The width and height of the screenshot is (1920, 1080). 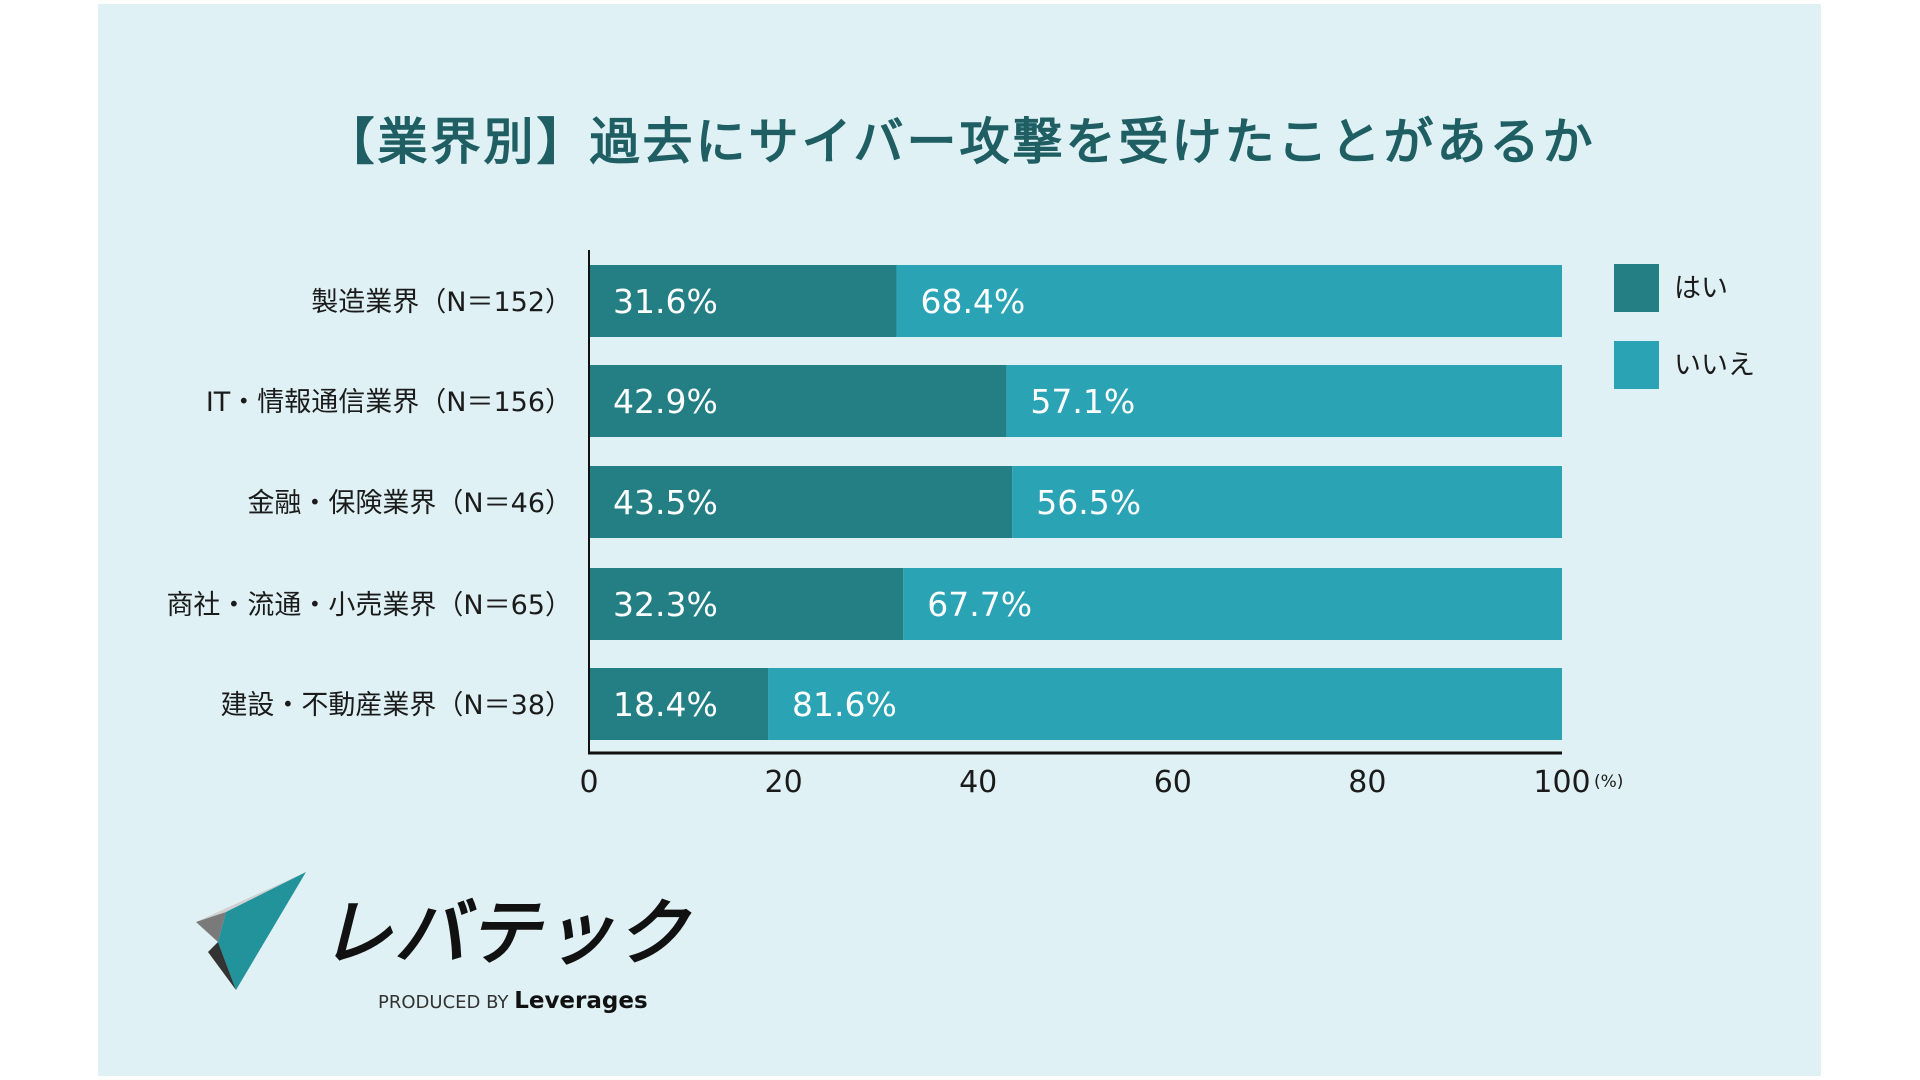 What do you see at coordinates (1367, 782) in the screenshot?
I see `x-tick-label: 80` at bounding box center [1367, 782].